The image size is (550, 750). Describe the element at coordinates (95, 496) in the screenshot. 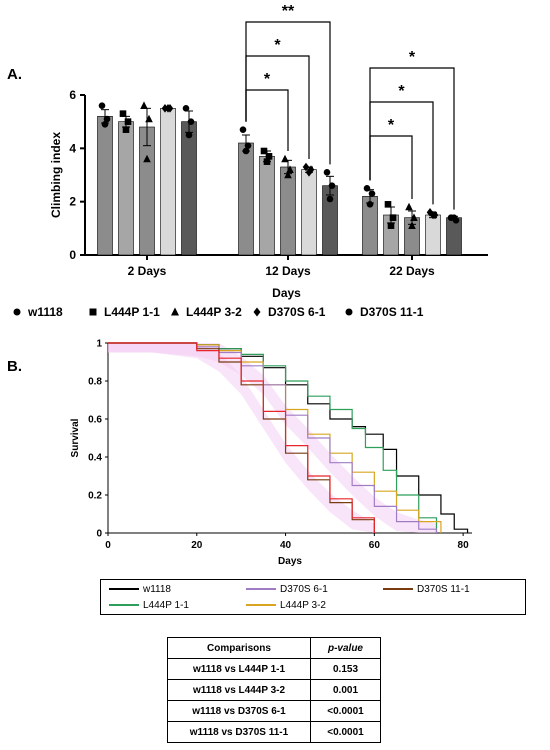

I see `y-tick-label: 0.2` at that location.